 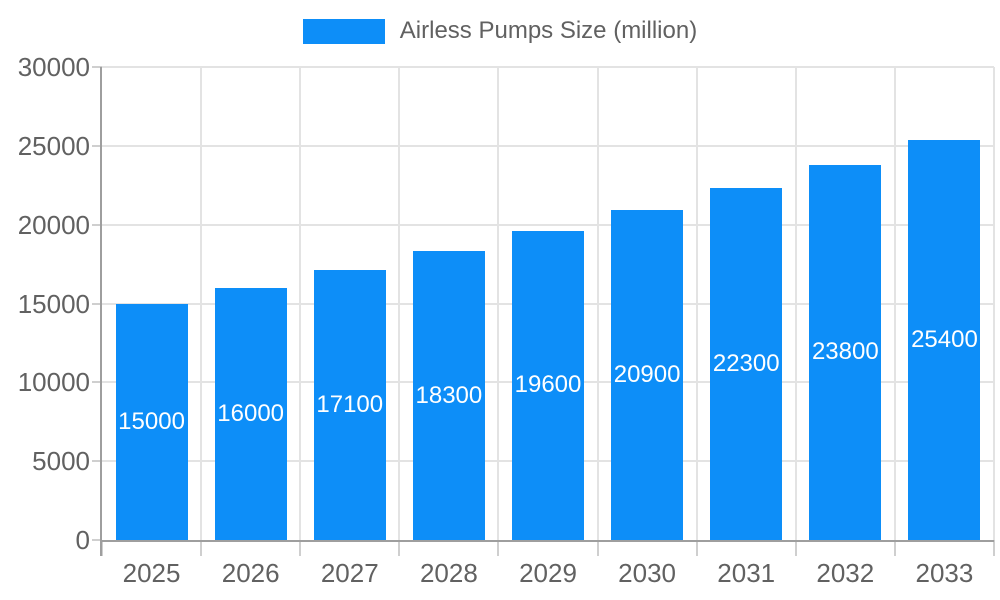 What do you see at coordinates (746, 573) in the screenshot?
I see `x-axis-label: 2031` at bounding box center [746, 573].